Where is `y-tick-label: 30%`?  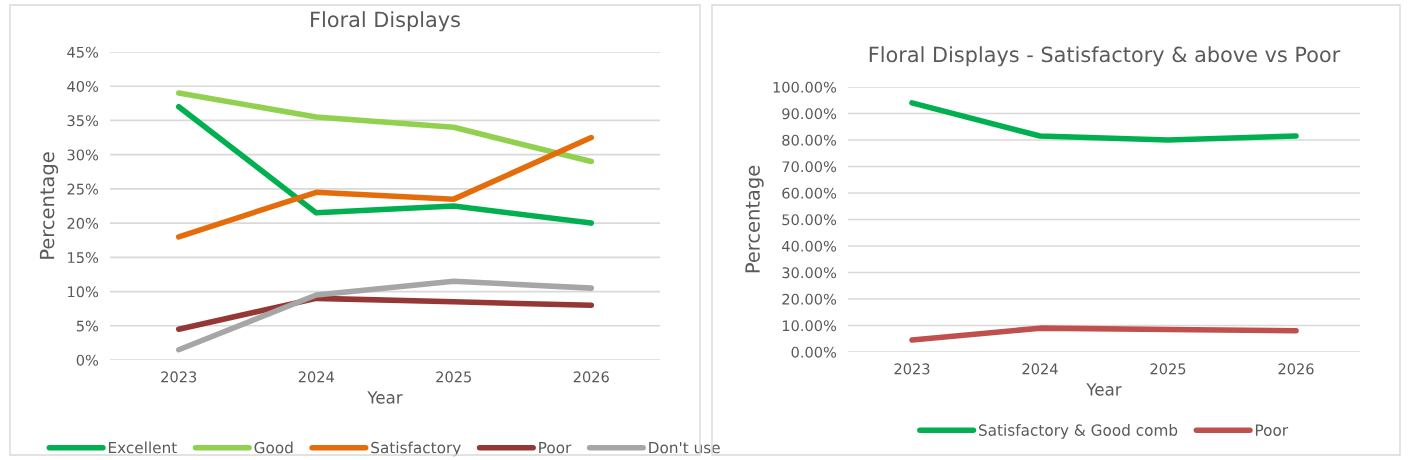
y-tick-label: 30% is located at coordinates (83, 155).